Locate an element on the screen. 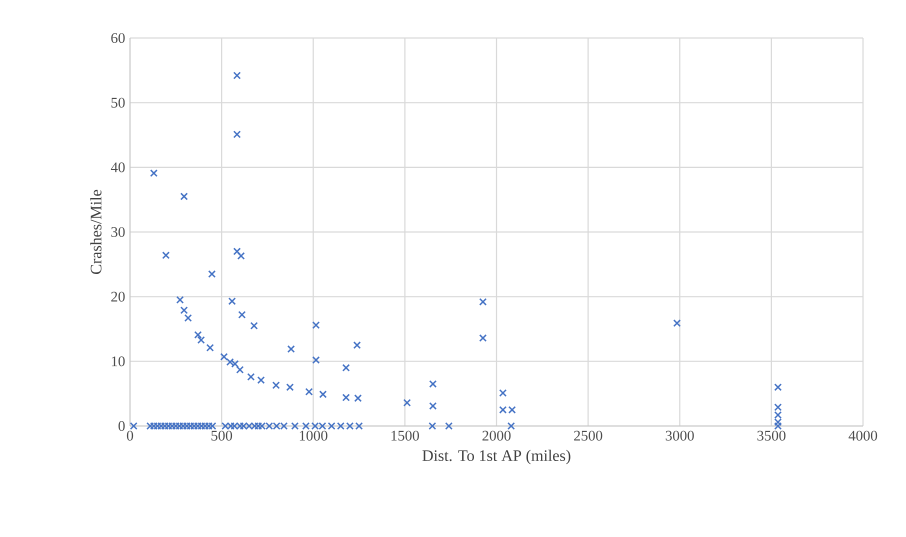 Image resolution: width=906 pixels, height=537 pixels. y-axis-title: Crashes/Mile is located at coordinates (96, 232).